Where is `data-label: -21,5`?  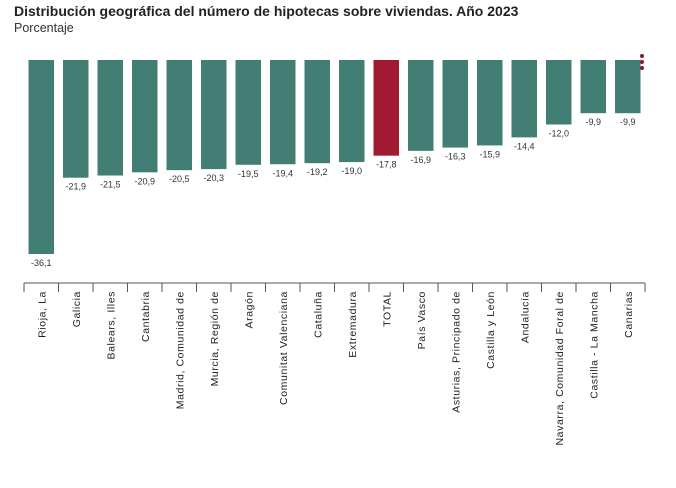 data-label: -21,5 is located at coordinates (110, 185).